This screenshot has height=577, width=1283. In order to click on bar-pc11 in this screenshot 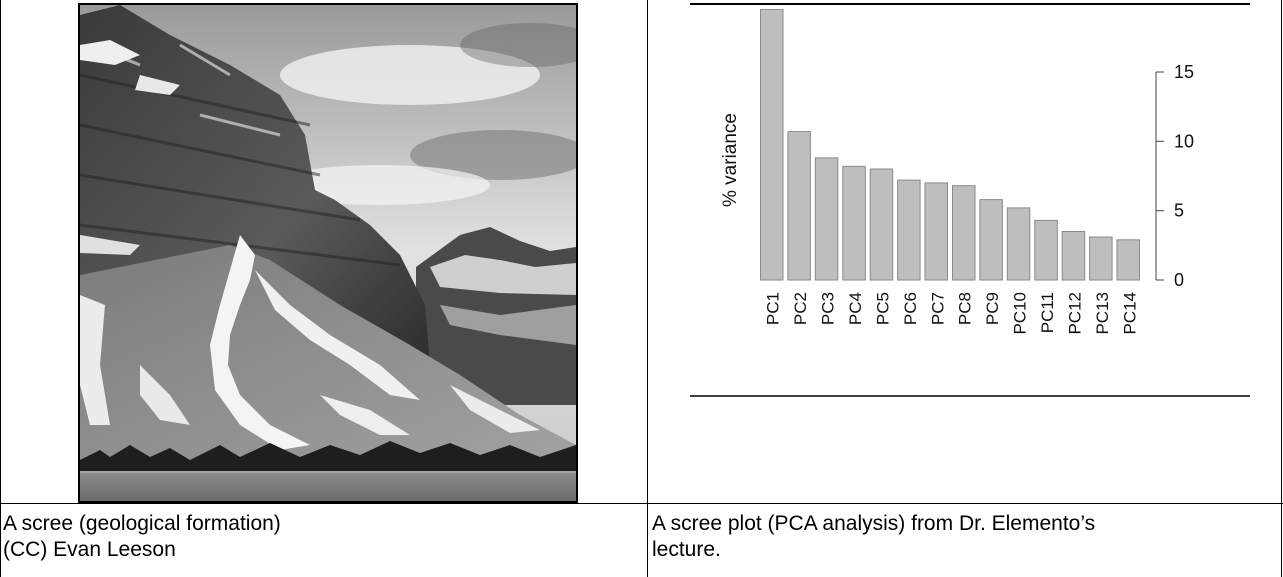, I will do `click(1046, 250)`.